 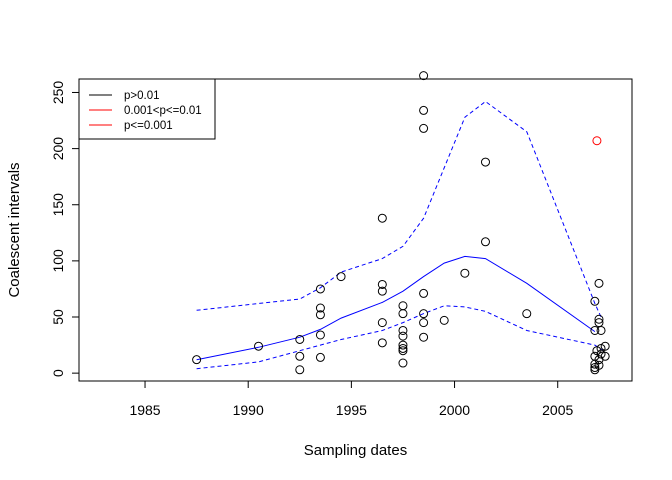 What do you see at coordinates (597, 141) in the screenshot?
I see `data-point-red` at bounding box center [597, 141].